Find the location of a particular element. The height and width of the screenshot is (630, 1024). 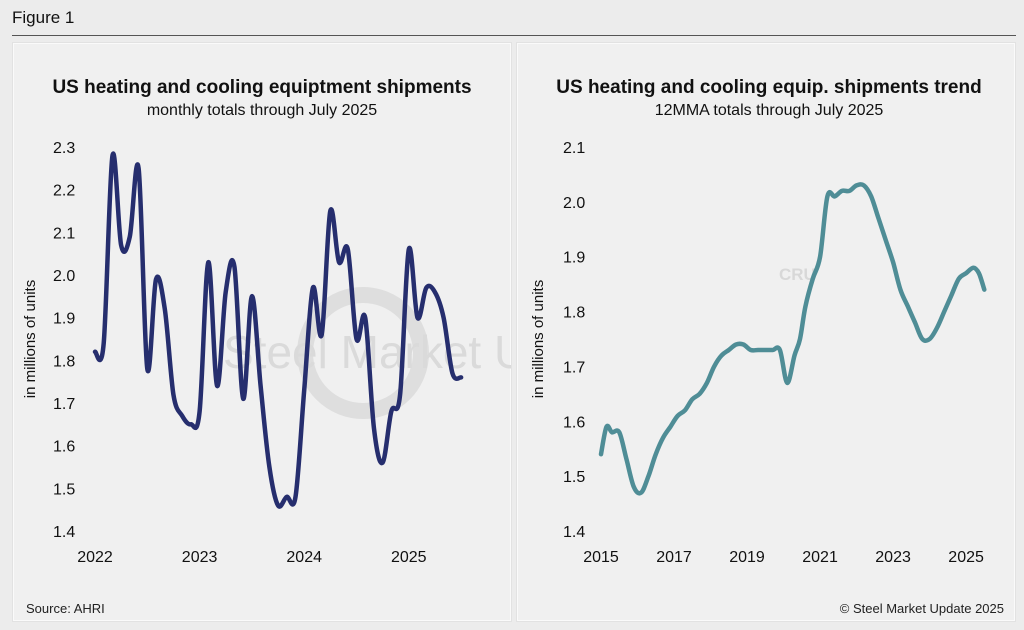

right-y-tick-label: 1.7 is located at coordinates (574, 367).